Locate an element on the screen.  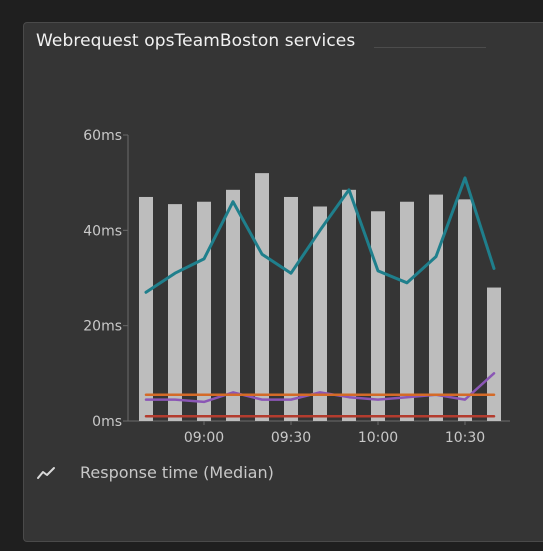
y-tick-label: 0ms is located at coordinates (107, 422).